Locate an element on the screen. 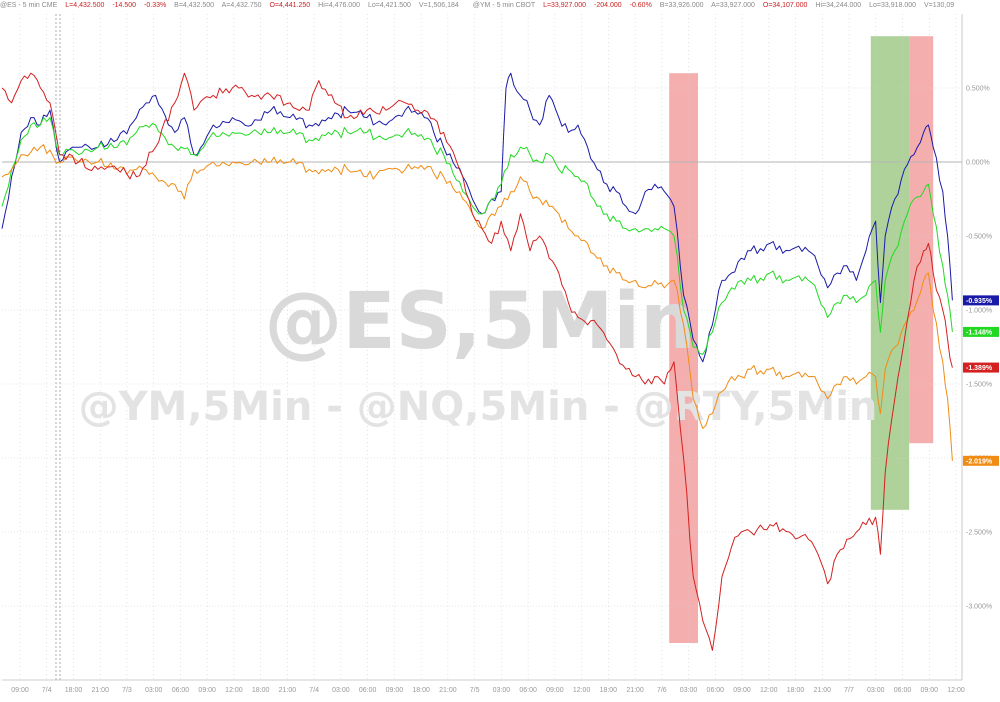  ym-symbol: @YM - 5 min CBOT is located at coordinates (504, 5).